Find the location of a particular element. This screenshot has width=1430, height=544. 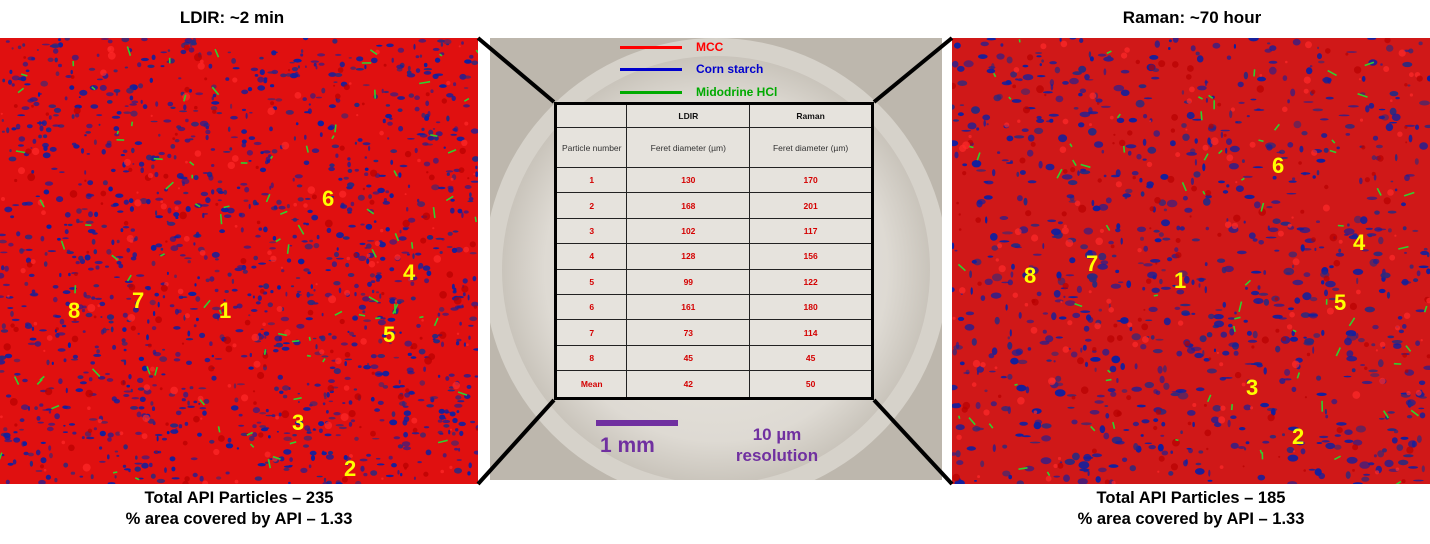

table-row: 5 99 122 is located at coordinates (713, 282).